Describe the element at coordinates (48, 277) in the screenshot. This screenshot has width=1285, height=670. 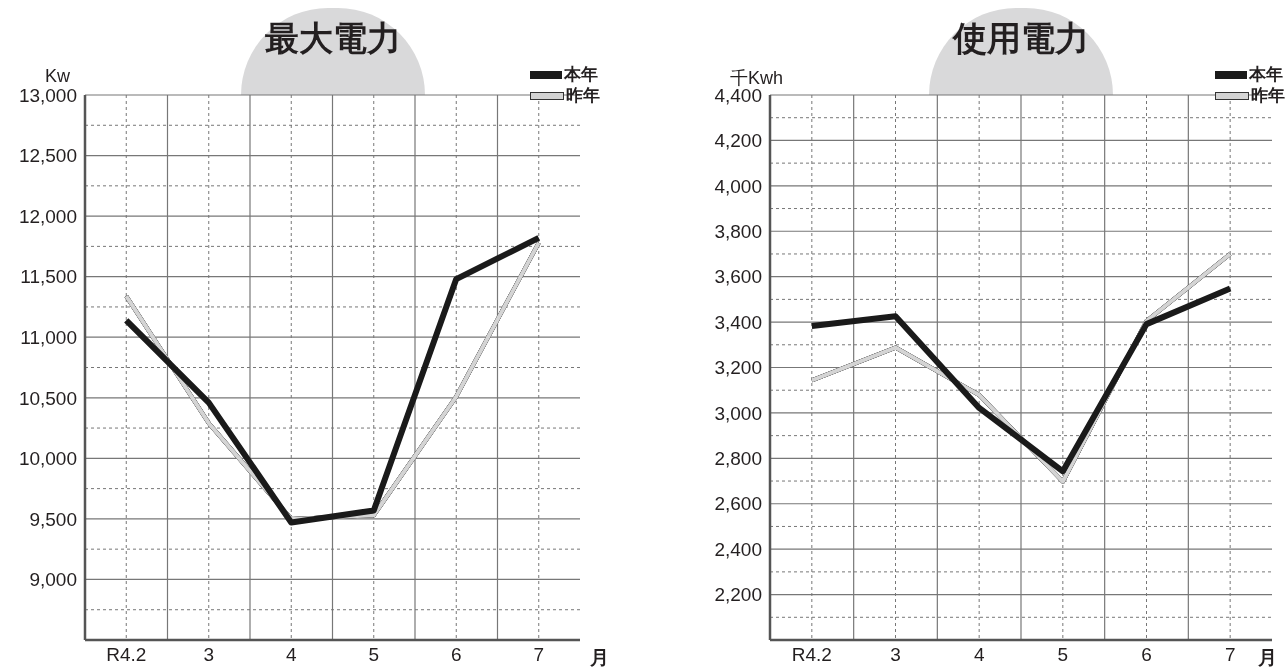
I see `y-tick-label: 11,500` at that location.